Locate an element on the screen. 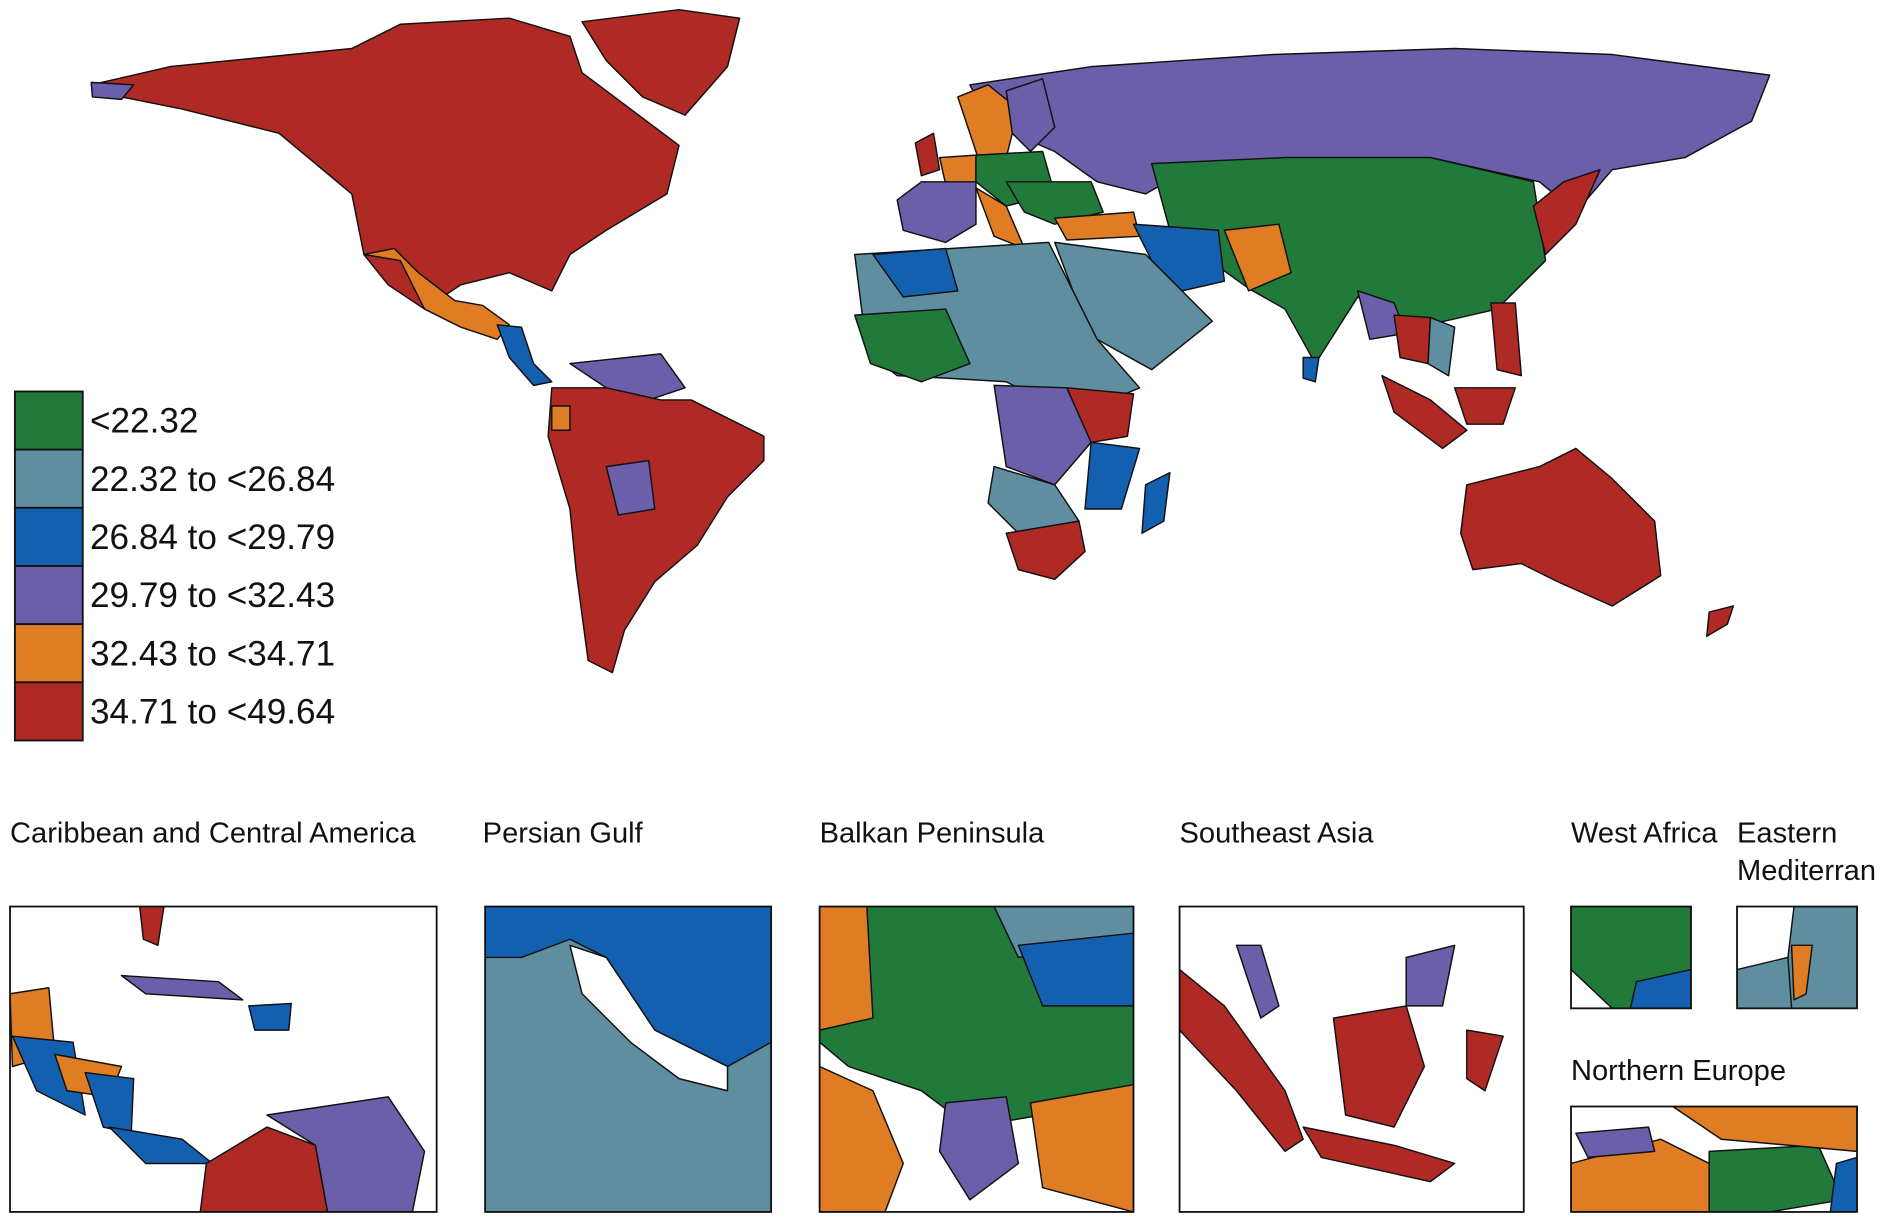 The image size is (1901, 1218). water is located at coordinates (649, 1018).